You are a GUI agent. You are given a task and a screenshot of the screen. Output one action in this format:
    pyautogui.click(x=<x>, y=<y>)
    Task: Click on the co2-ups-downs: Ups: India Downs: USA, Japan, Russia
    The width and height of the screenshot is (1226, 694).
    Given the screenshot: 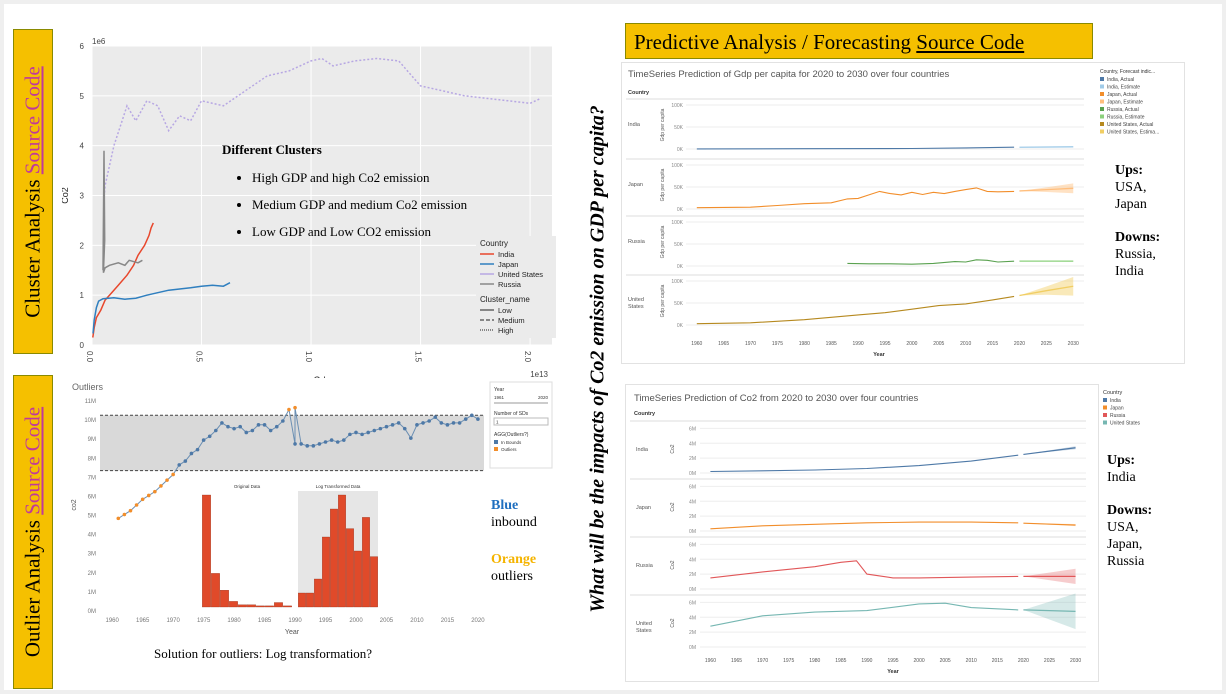 What is the action you would take?
    pyautogui.click(x=1129, y=511)
    